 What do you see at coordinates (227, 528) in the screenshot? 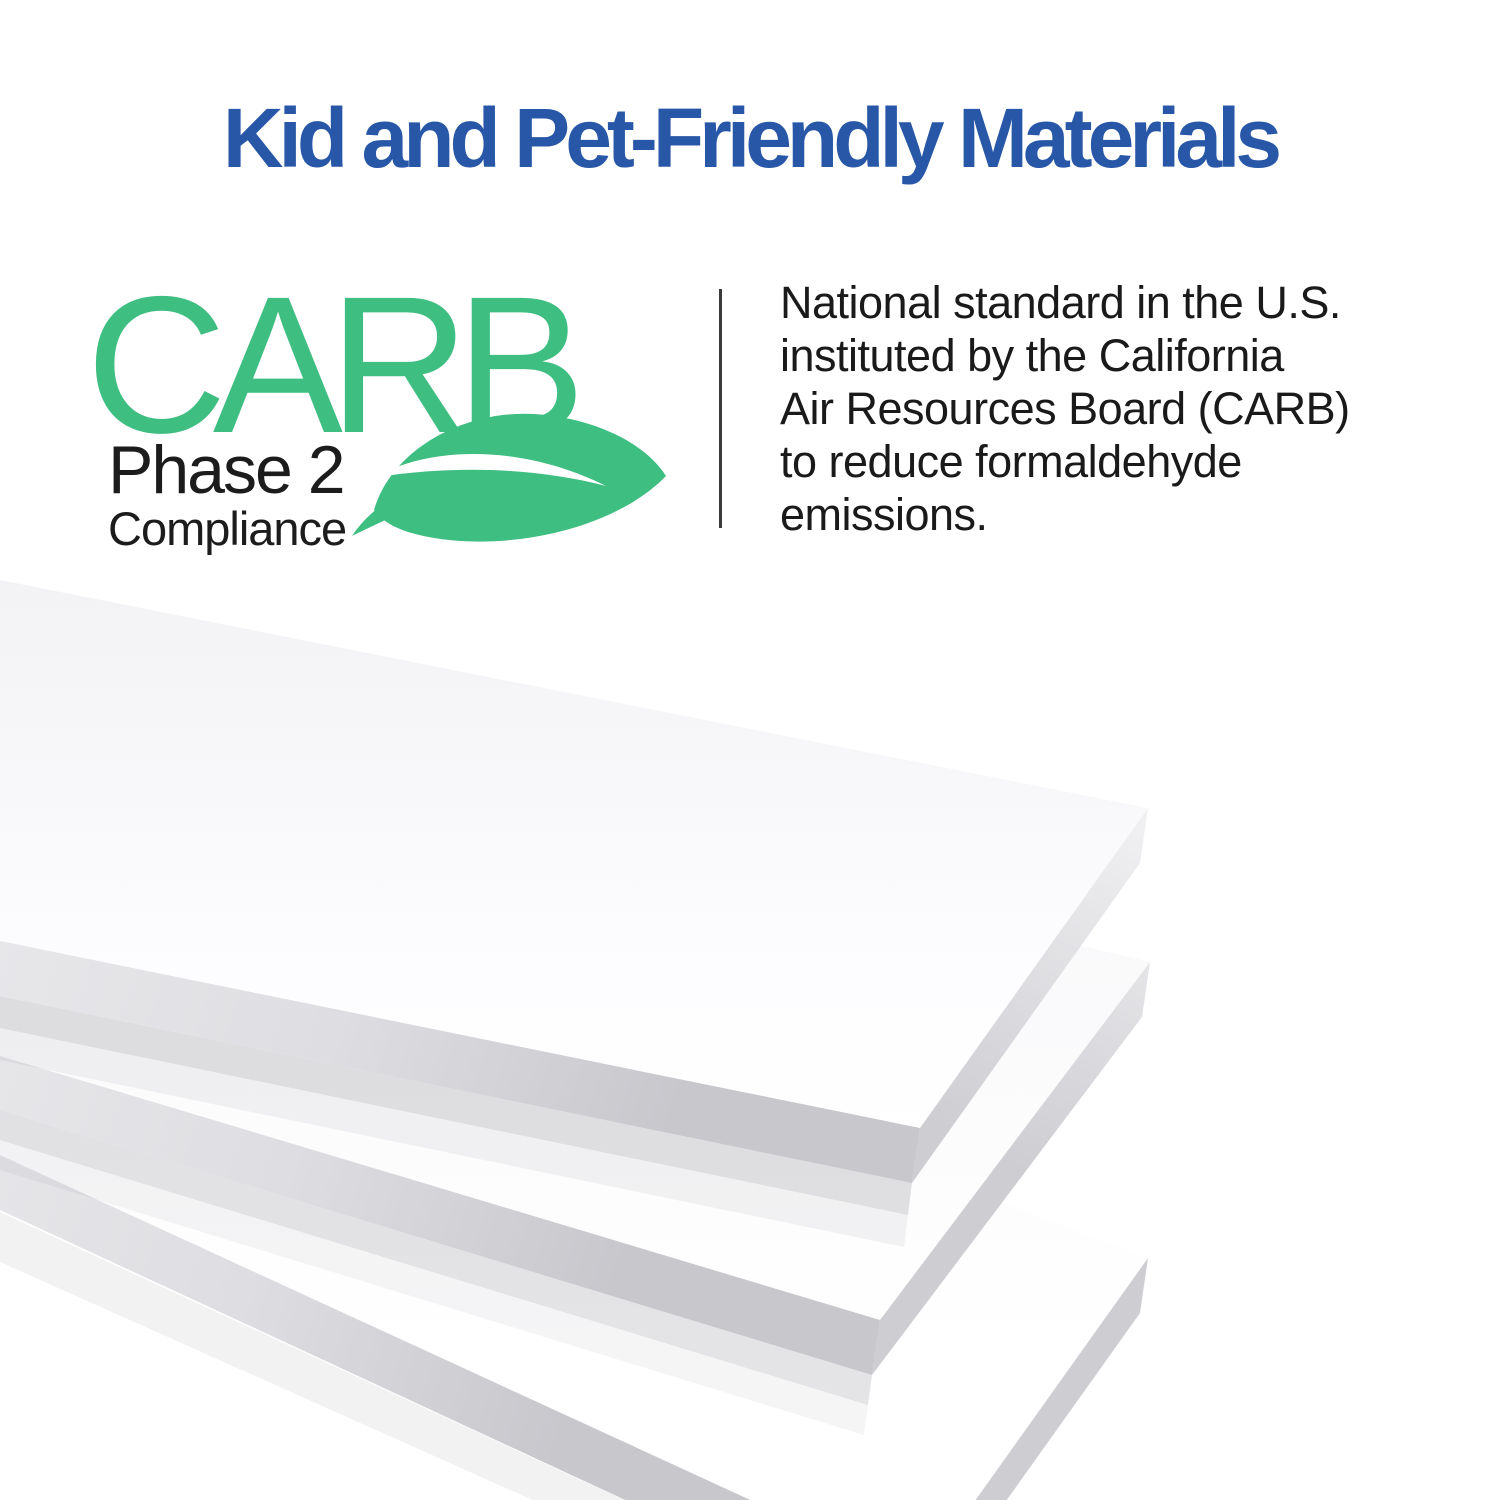
I see `carb-logo-compliance-label: Compliance` at bounding box center [227, 528].